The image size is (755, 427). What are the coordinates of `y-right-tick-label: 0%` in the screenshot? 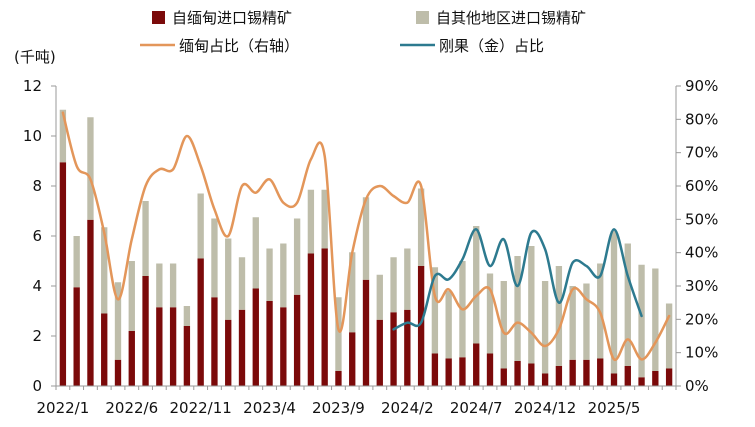 It's located at (697, 386).